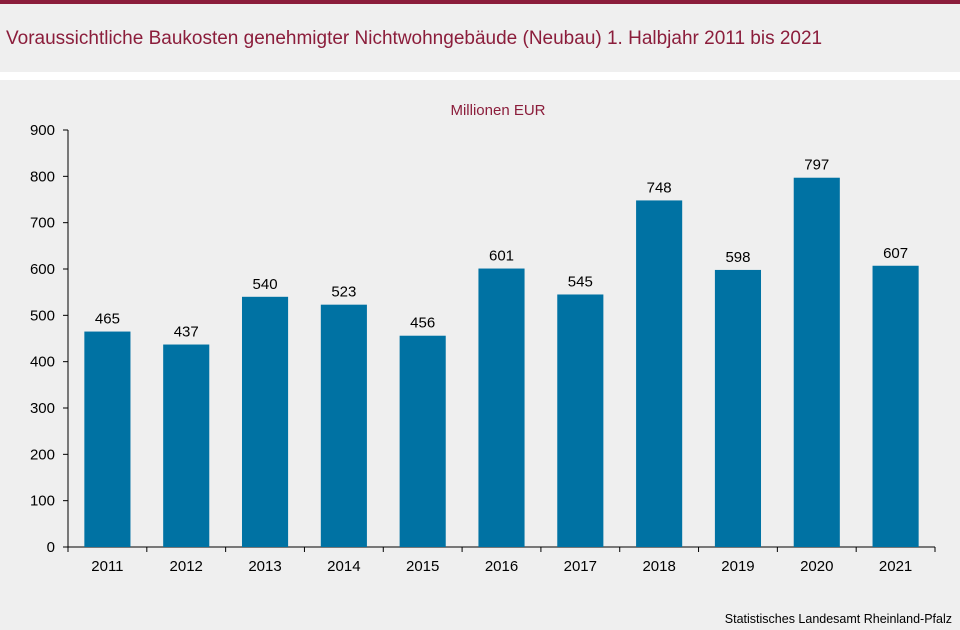 This screenshot has width=960, height=630. Describe the element at coordinates (659, 187) in the screenshot. I see `data-label: 748` at that location.